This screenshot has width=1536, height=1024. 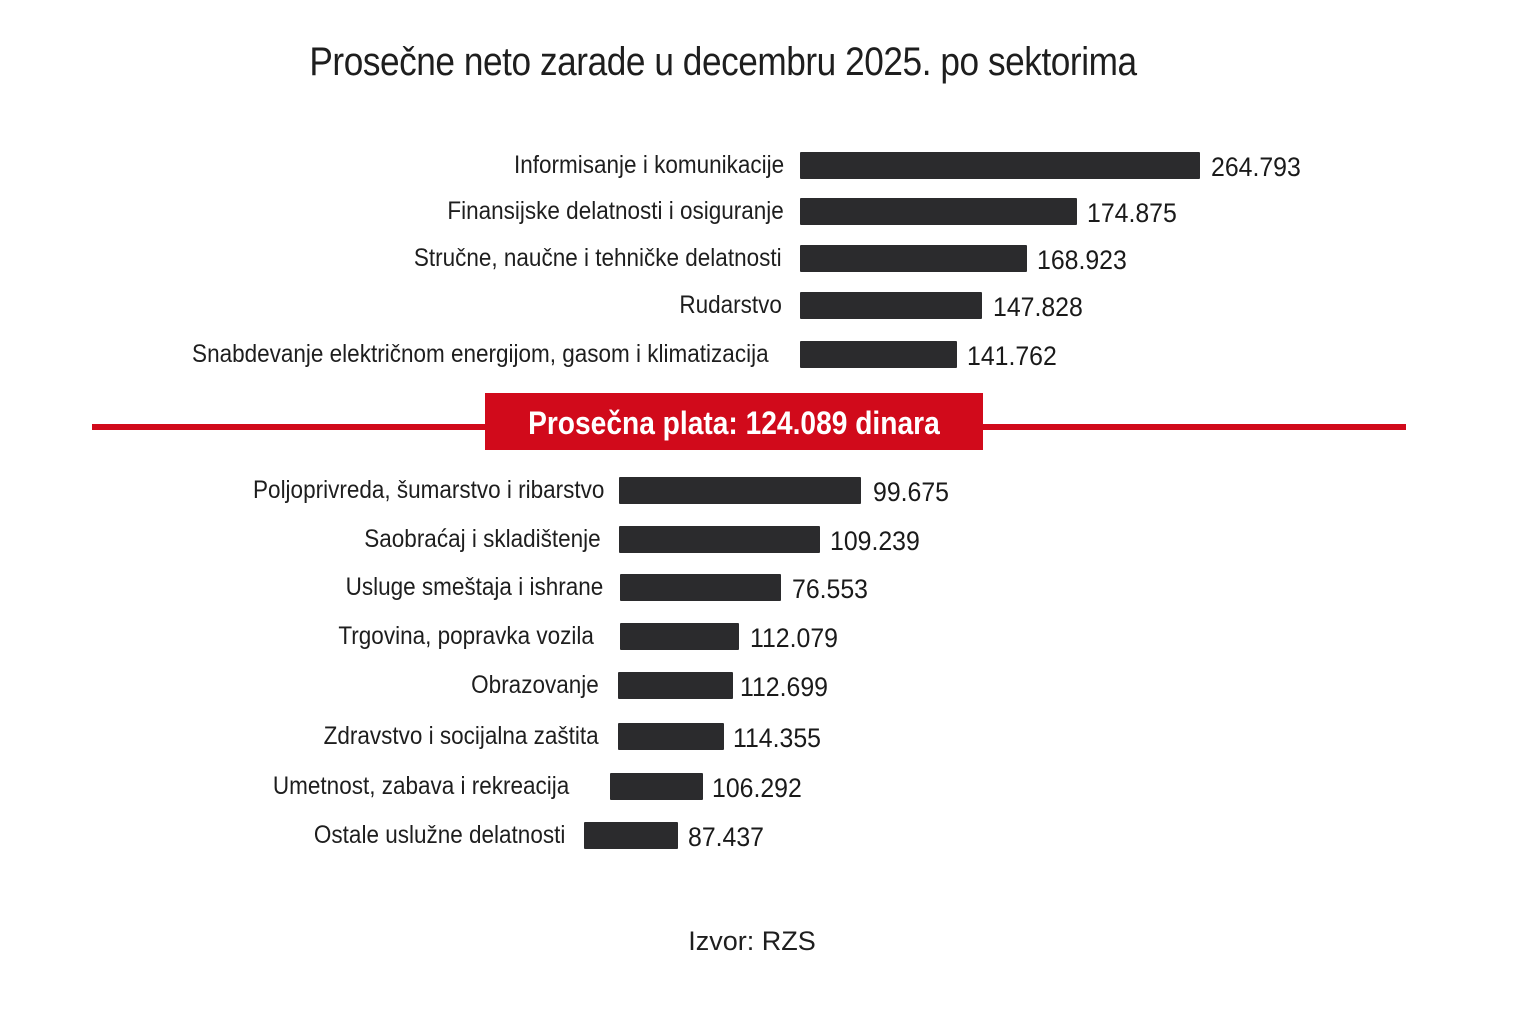 I want to click on bar-value: 114.355, so click(x=777, y=738).